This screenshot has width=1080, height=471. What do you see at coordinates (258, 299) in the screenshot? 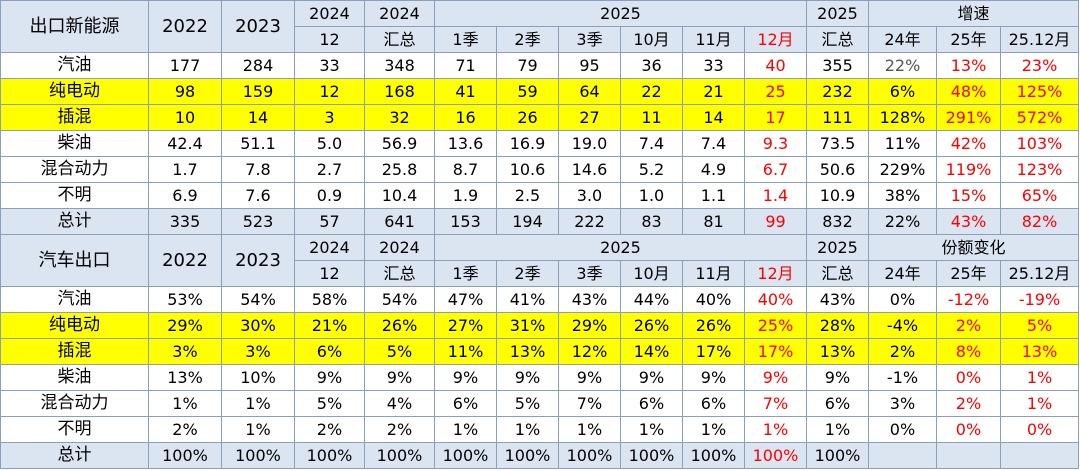
I see `share-cell: 54%` at bounding box center [258, 299].